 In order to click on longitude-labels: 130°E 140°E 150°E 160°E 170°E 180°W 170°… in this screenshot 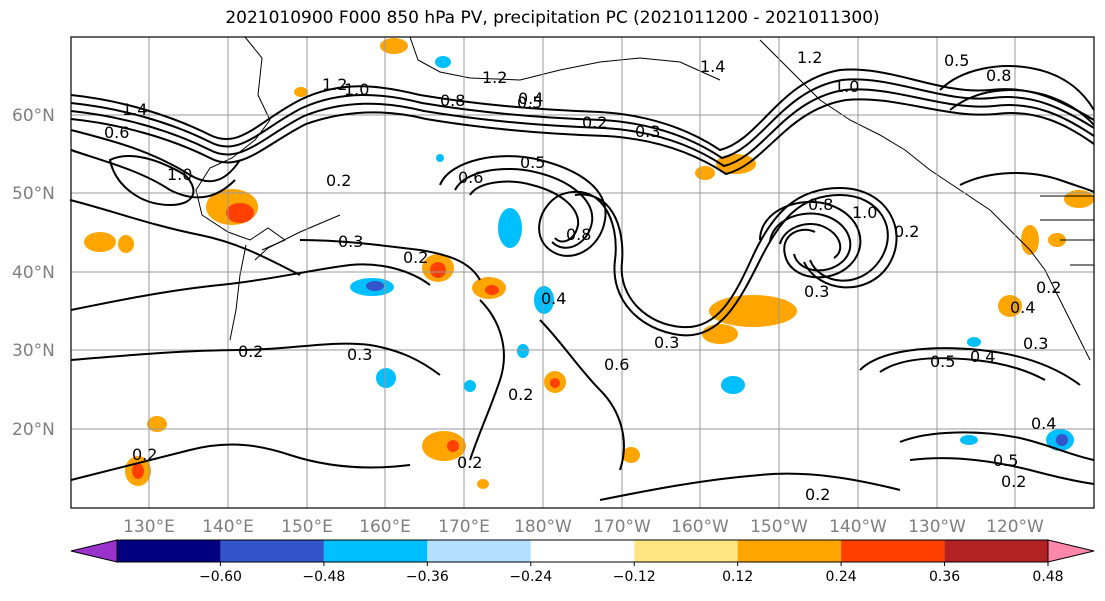, I will do `click(583, 527)`.